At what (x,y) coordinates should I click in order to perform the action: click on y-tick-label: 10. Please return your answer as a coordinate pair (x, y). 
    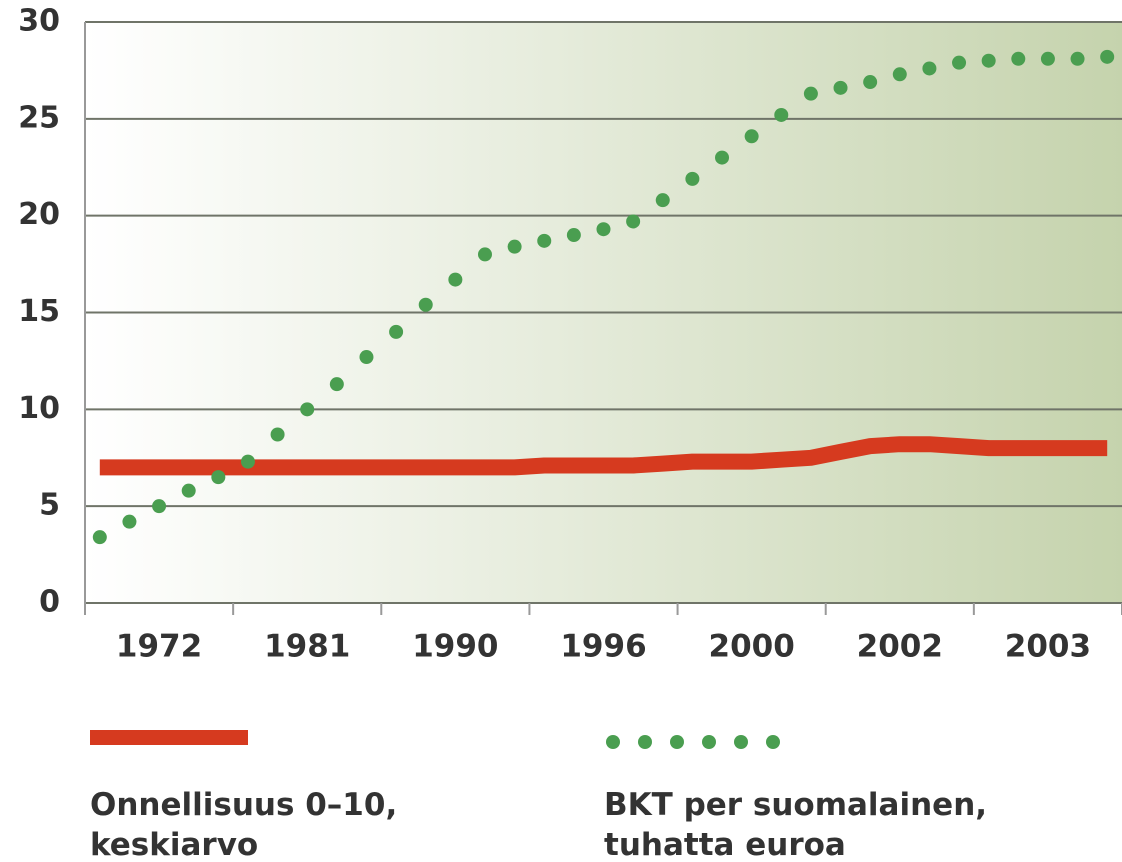
    Looking at the image, I should click on (39, 408).